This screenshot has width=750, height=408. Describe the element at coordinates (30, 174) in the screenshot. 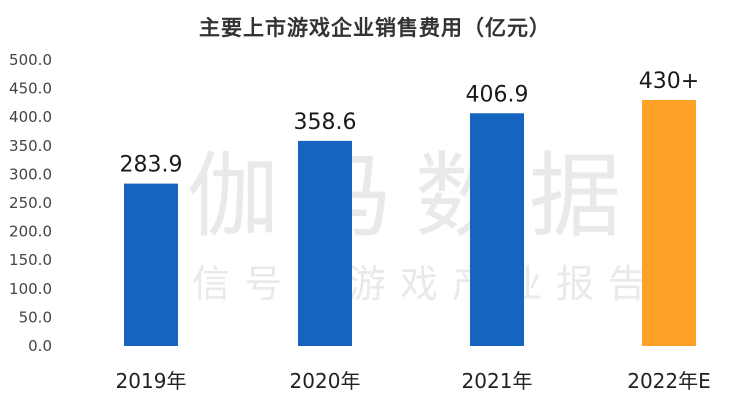

I see `y-tick-label: 300.0` at that location.